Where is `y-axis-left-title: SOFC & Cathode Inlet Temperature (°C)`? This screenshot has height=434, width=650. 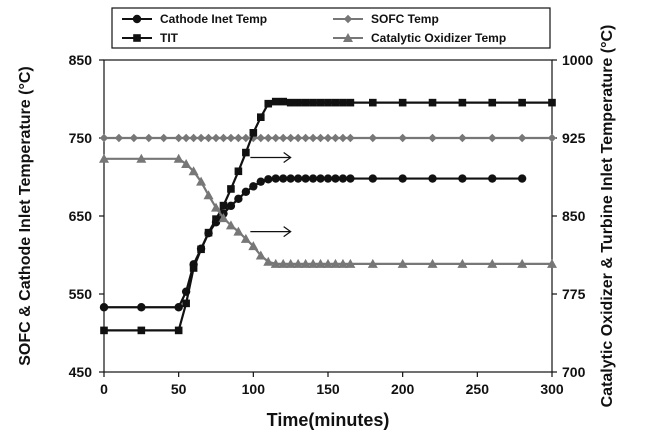
y-axis-left-title: SOFC & Cathode Inlet Temperature (°C) is located at coordinates (25, 215).